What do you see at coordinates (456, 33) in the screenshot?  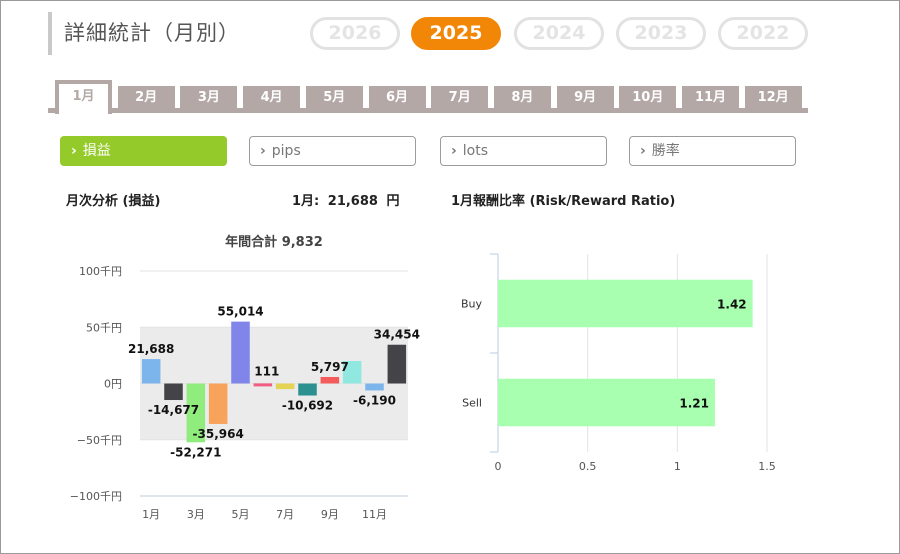 I see `year-pill-2025: 2025` at bounding box center [456, 33].